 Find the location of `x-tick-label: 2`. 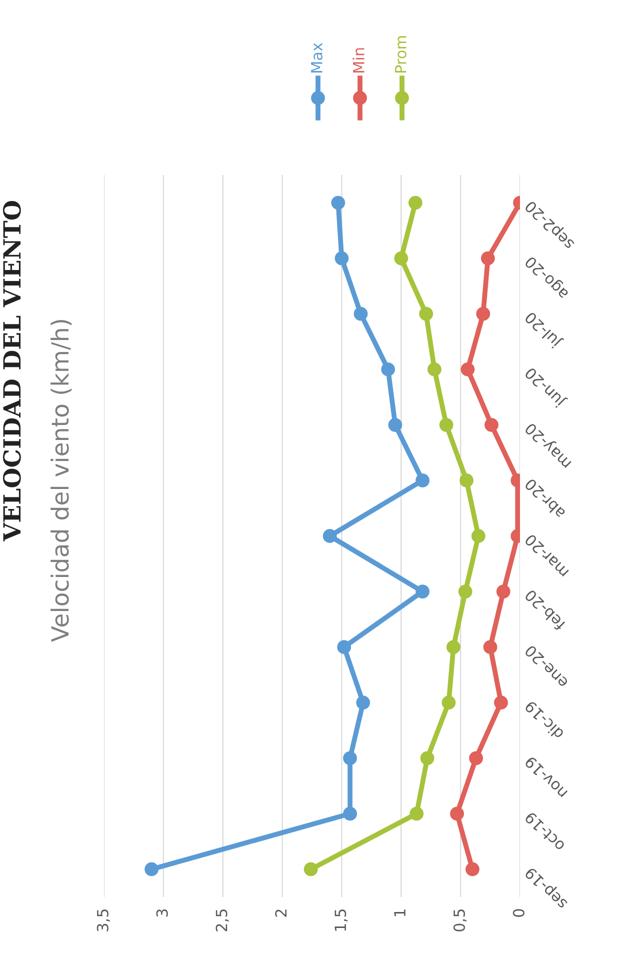

x-tick-label: 2 is located at coordinates (280, 913).